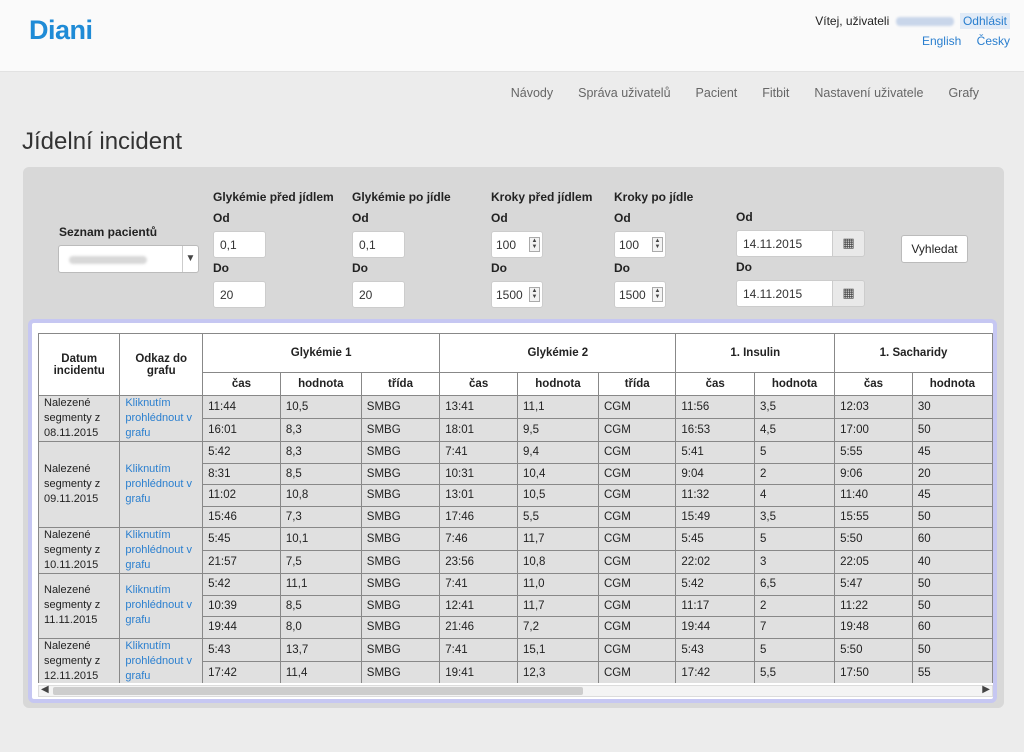 The image size is (1024, 752). Describe the element at coordinates (952, 562) in the screenshot. I see `table-cell: 40` at that location.